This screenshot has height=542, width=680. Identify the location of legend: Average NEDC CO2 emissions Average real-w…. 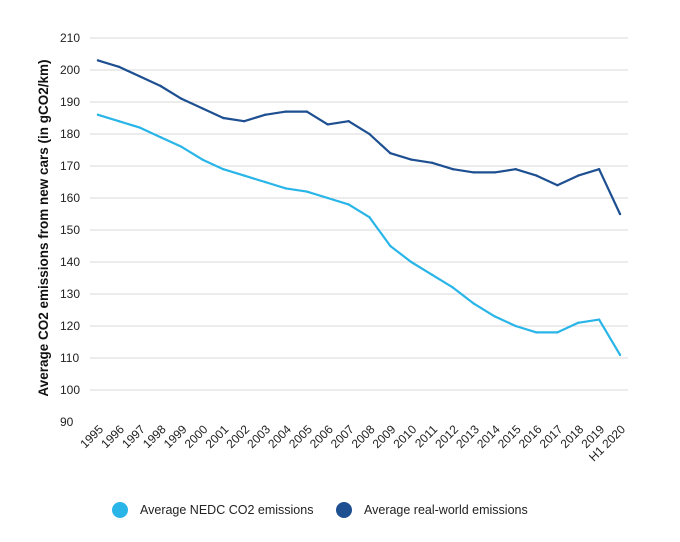
(320, 510).